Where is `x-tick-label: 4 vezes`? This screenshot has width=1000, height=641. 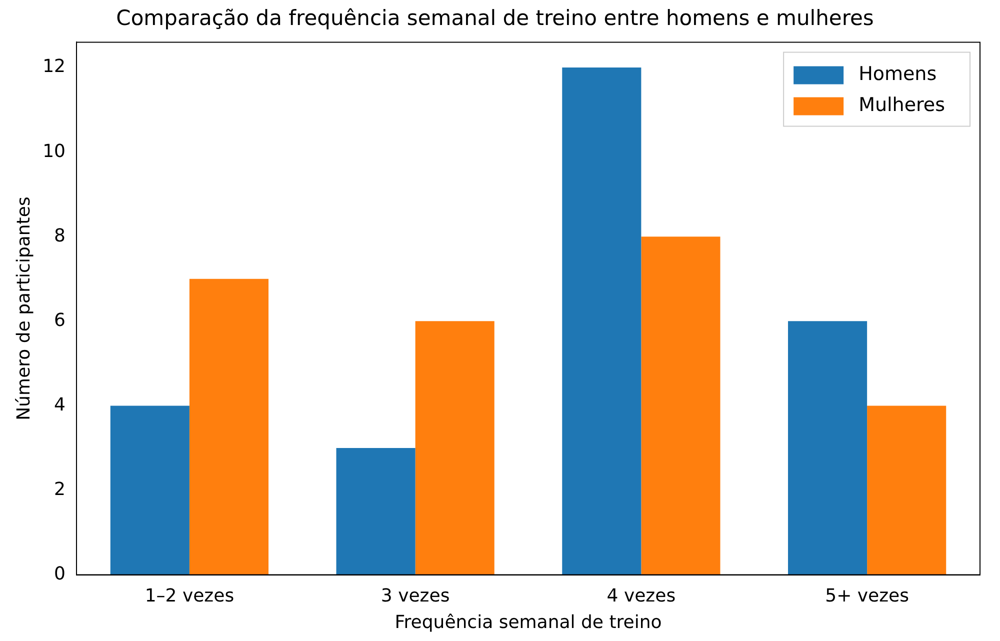
x-tick-label: 4 vezes is located at coordinates (641, 595).